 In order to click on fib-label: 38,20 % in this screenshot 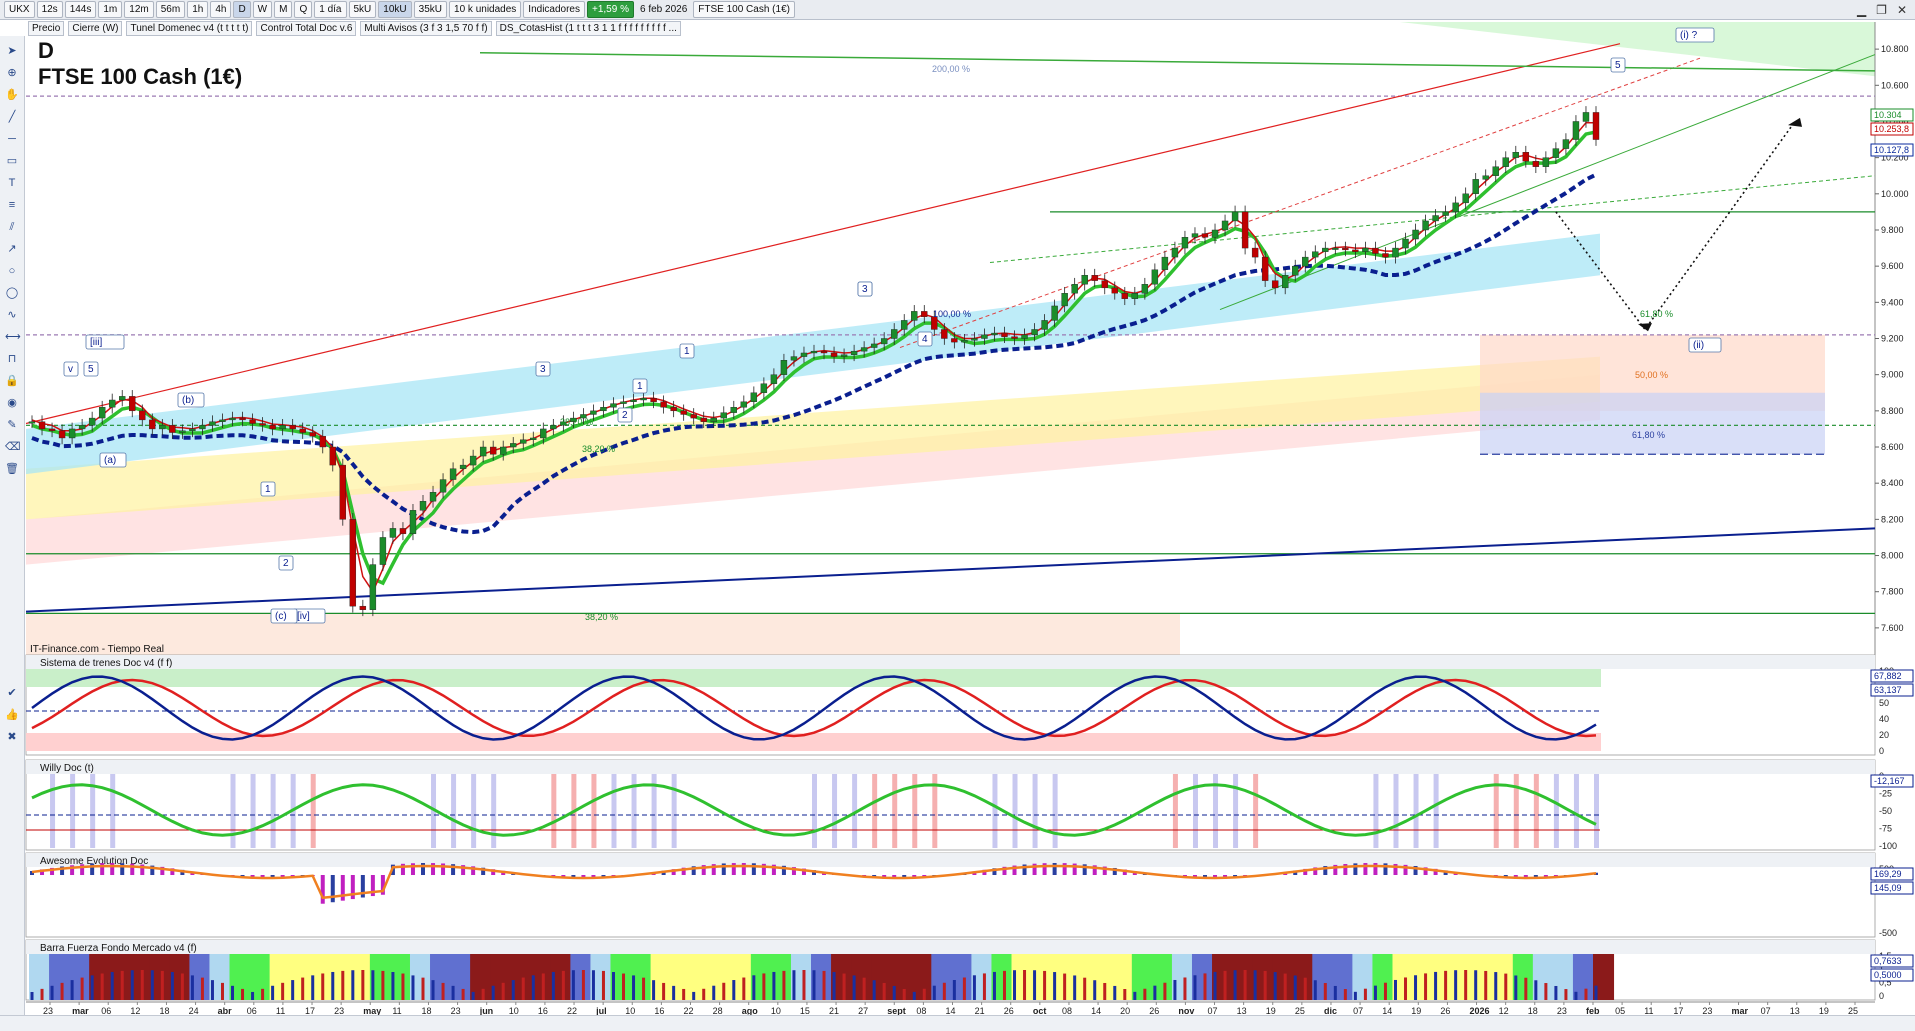, I will do `click(598, 449)`.